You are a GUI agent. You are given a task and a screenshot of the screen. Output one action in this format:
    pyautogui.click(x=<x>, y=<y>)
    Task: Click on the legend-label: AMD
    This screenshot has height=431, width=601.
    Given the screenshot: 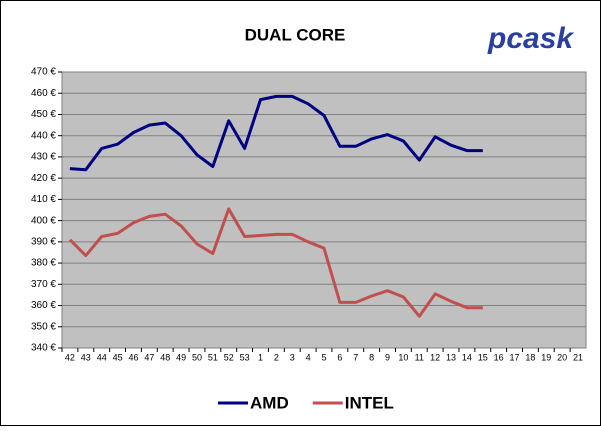 What is the action you would take?
    pyautogui.click(x=269, y=402)
    